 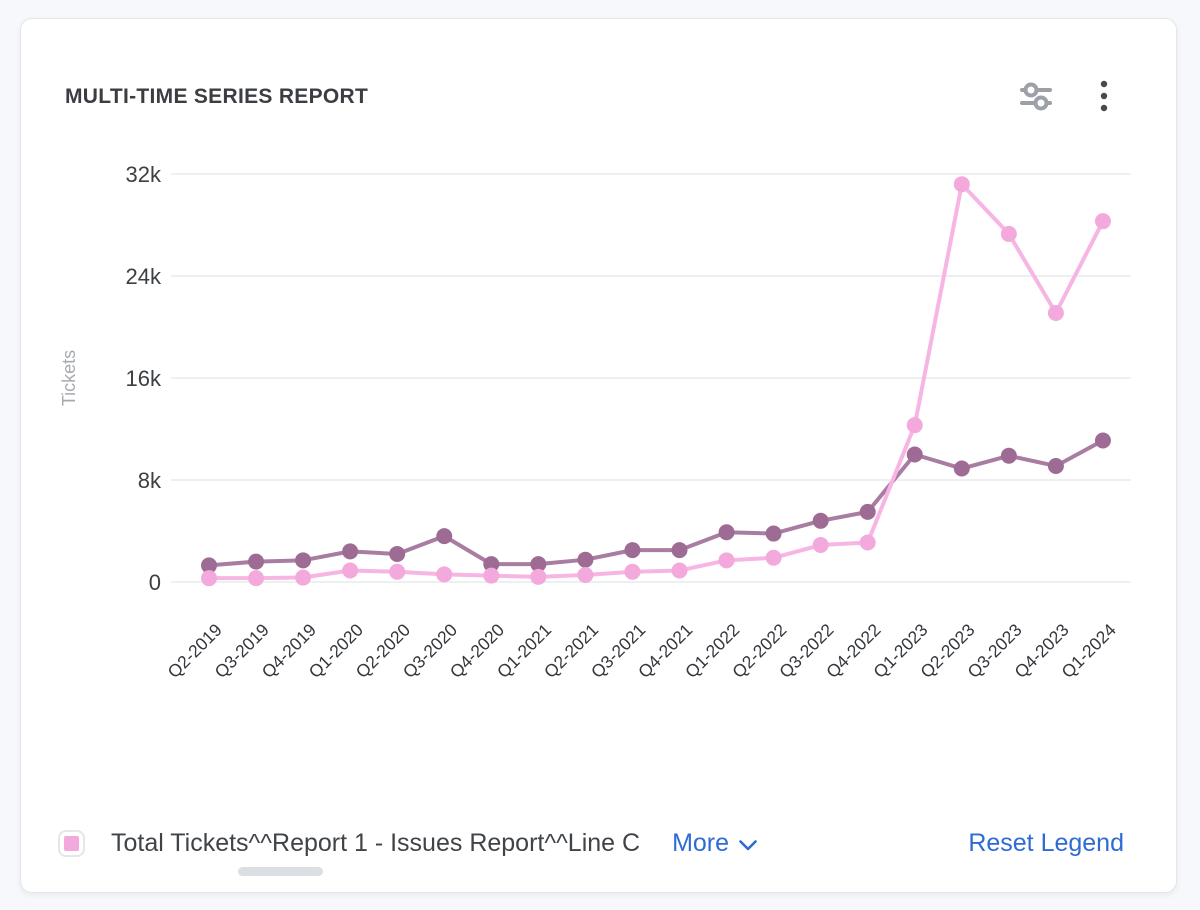 What do you see at coordinates (748, 843) in the screenshot?
I see `chevron-down-icon` at bounding box center [748, 843].